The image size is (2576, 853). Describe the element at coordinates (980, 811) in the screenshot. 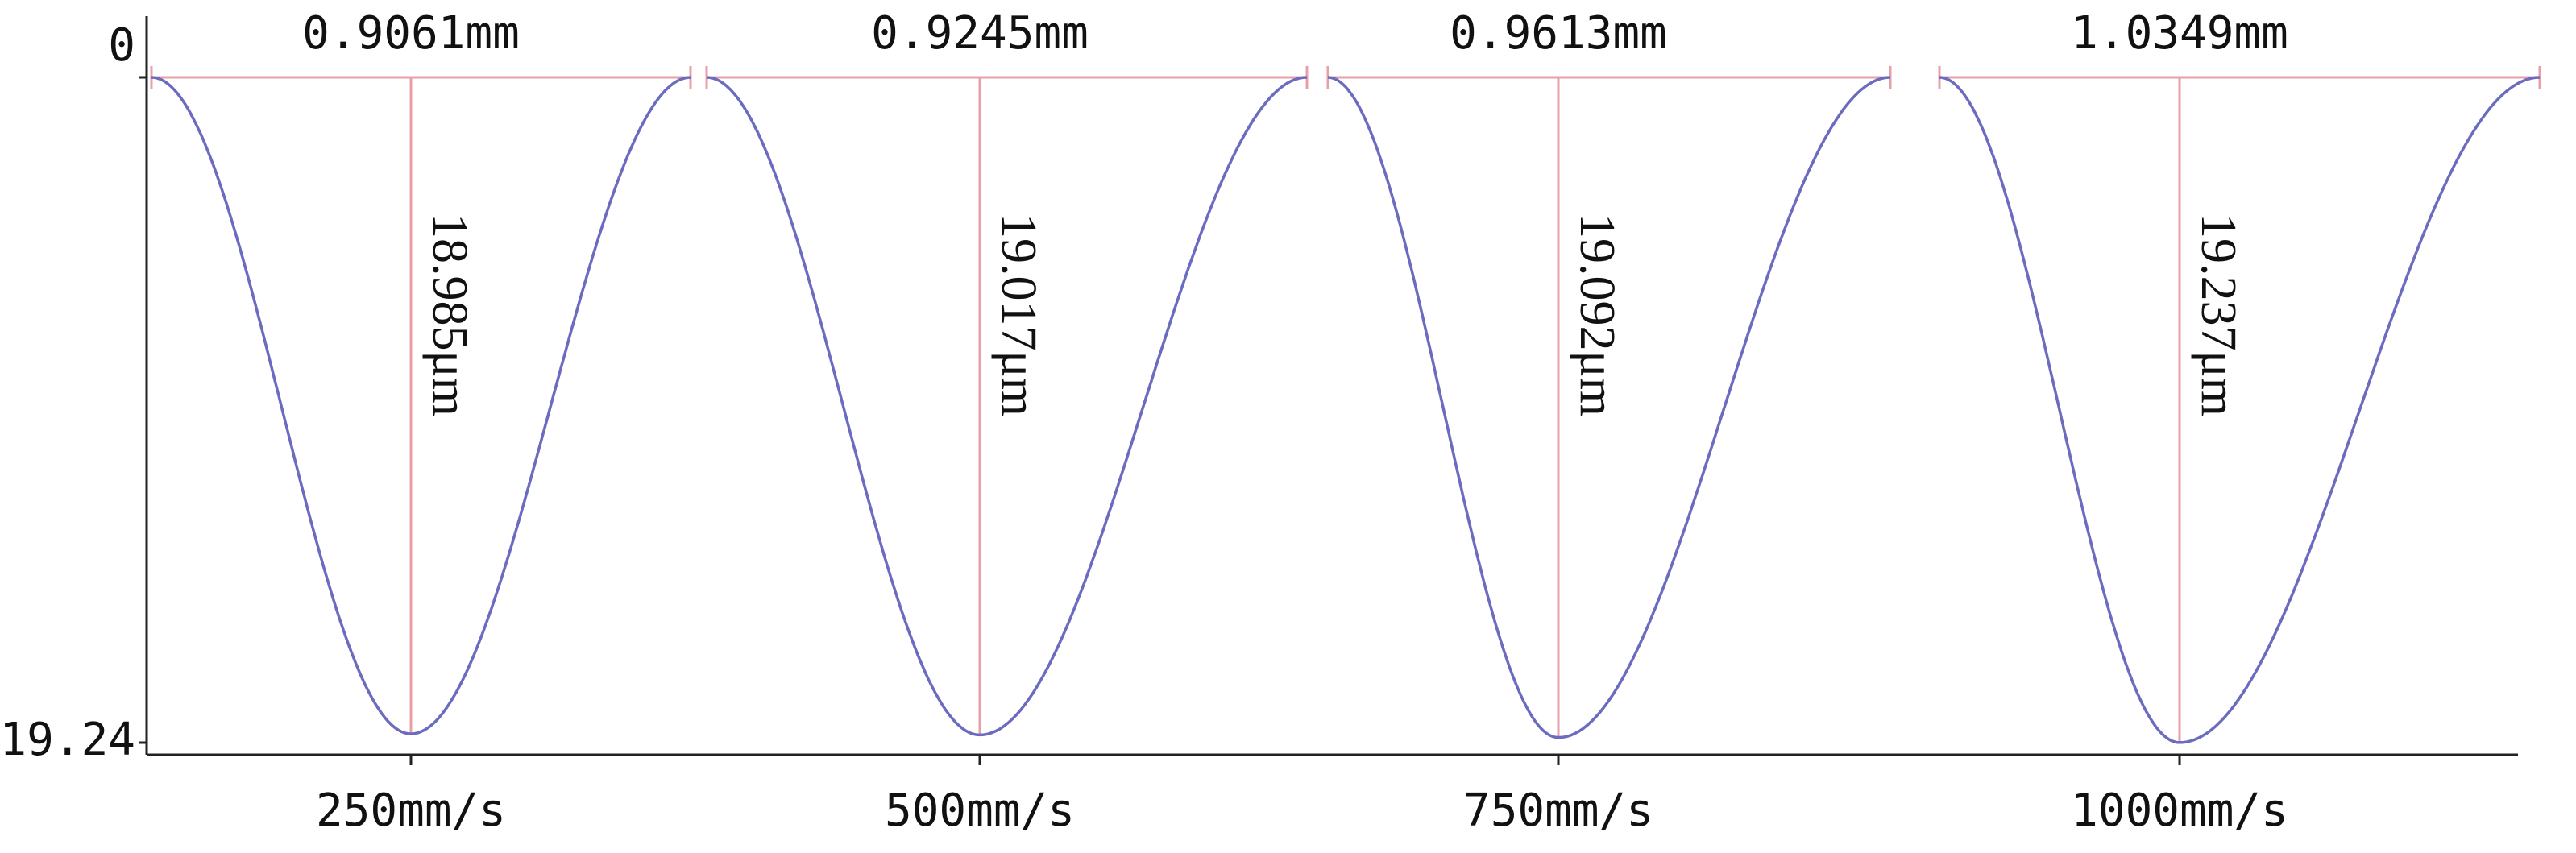

I see `x-tick-label: 500mm/s` at that location.